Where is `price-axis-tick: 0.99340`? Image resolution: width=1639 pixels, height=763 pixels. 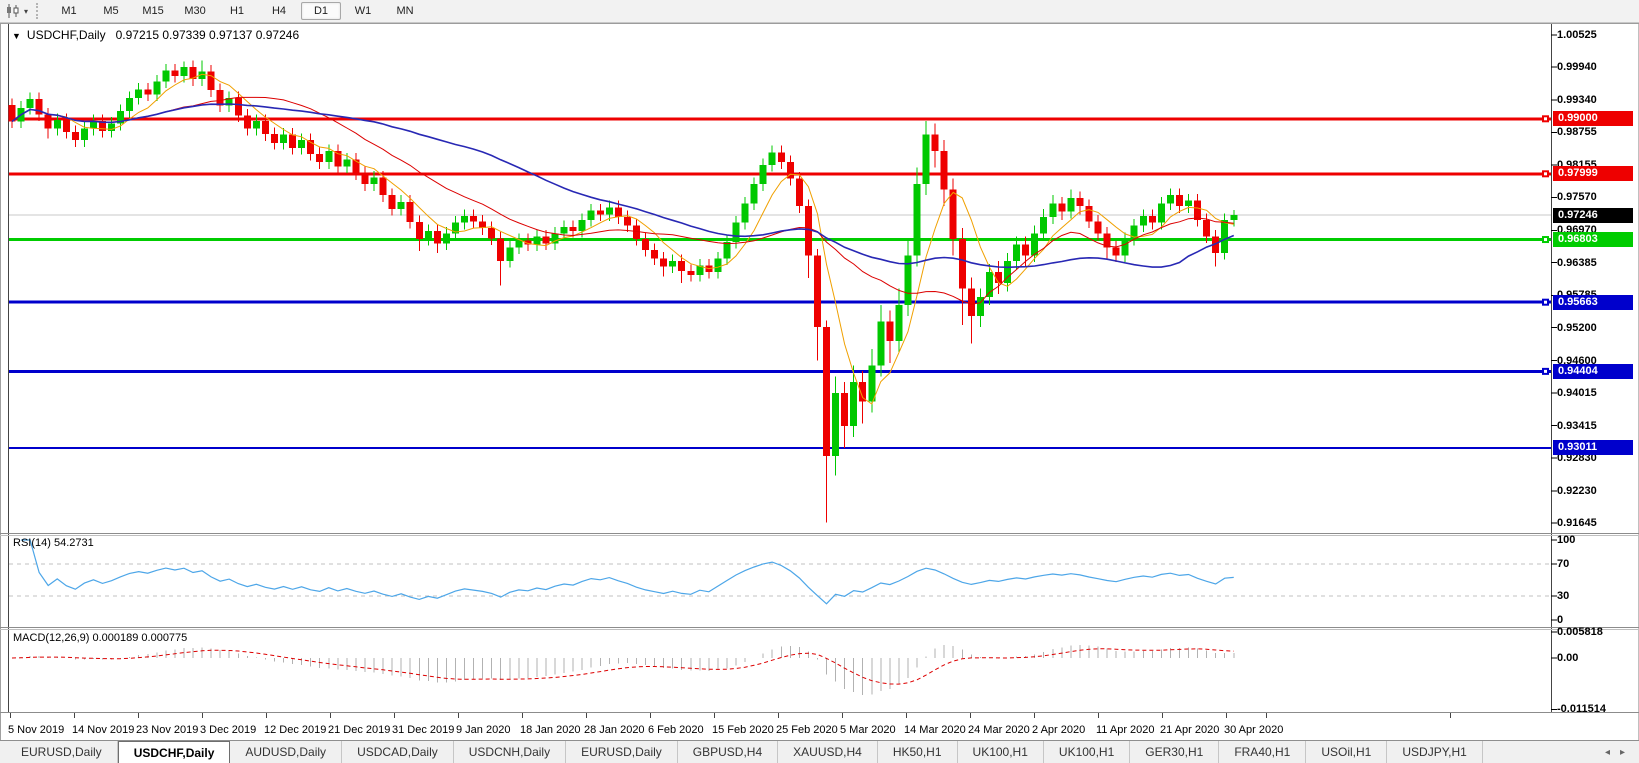
price-axis-tick: 0.99340 is located at coordinates (1577, 100).